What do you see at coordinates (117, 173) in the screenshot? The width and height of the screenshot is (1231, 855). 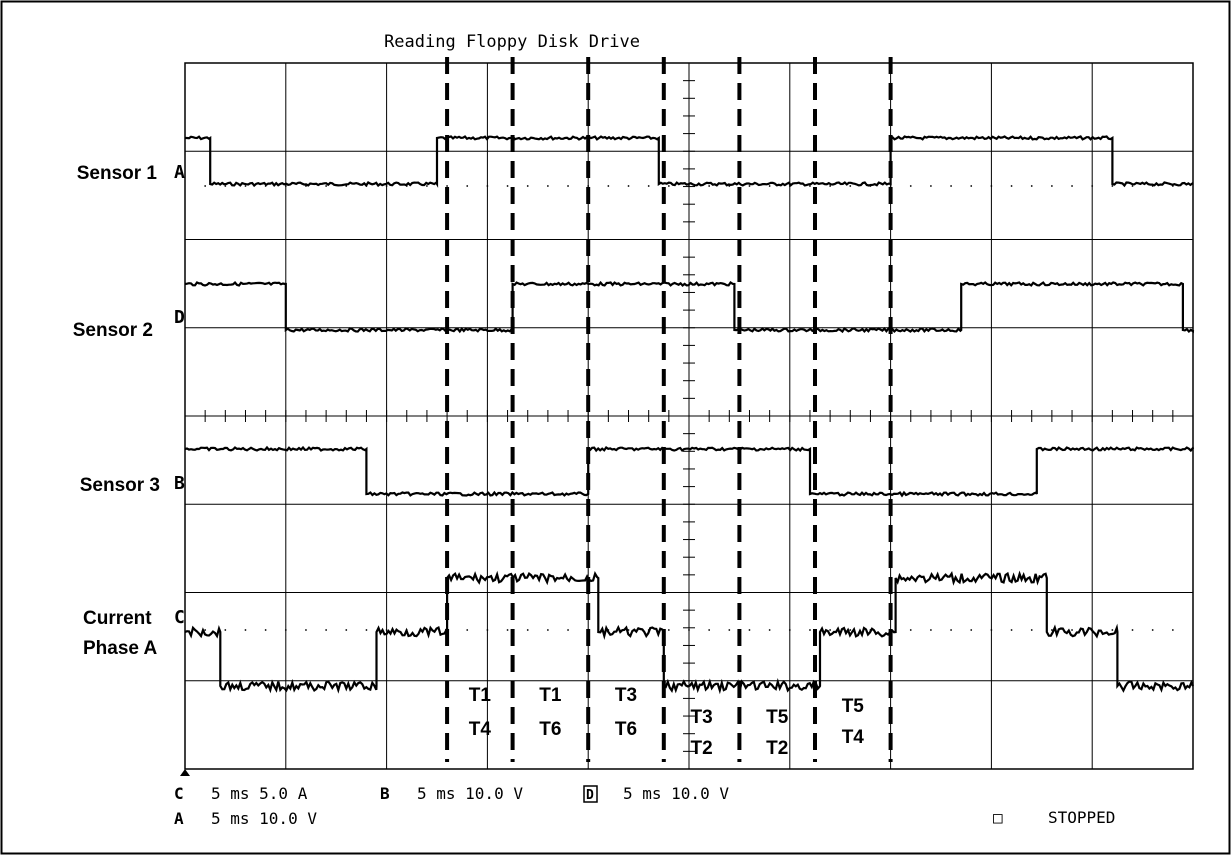 I see `label-sensor-1: Sensor 1` at bounding box center [117, 173].